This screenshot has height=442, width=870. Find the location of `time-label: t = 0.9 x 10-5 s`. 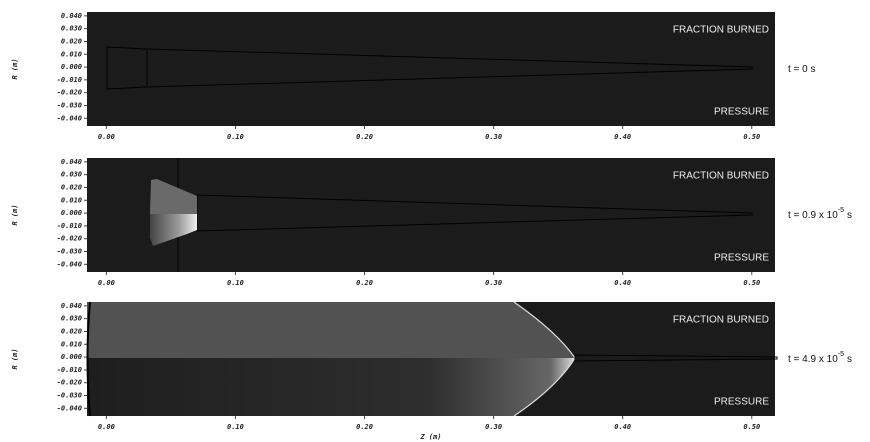

time-label: t = 0.9 x 10-5 s is located at coordinates (820, 214).